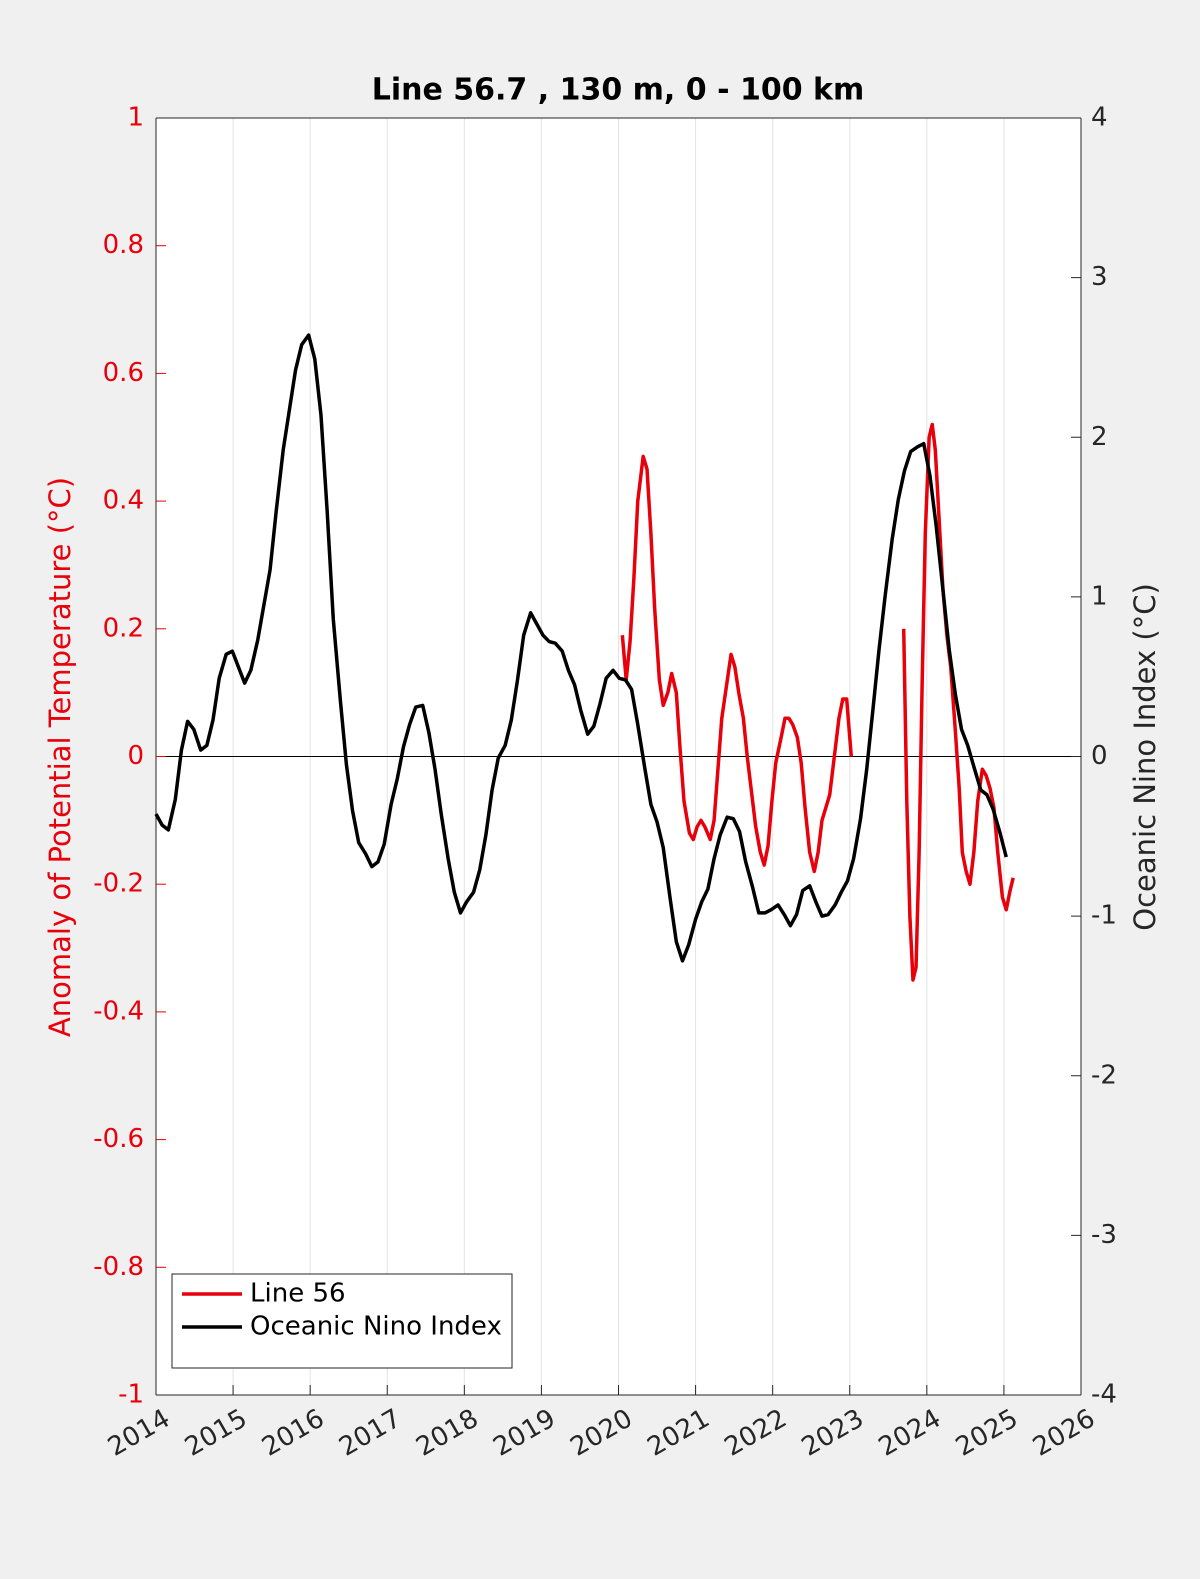  I want to click on x-tick-label: 2014, so click(139, 1433).